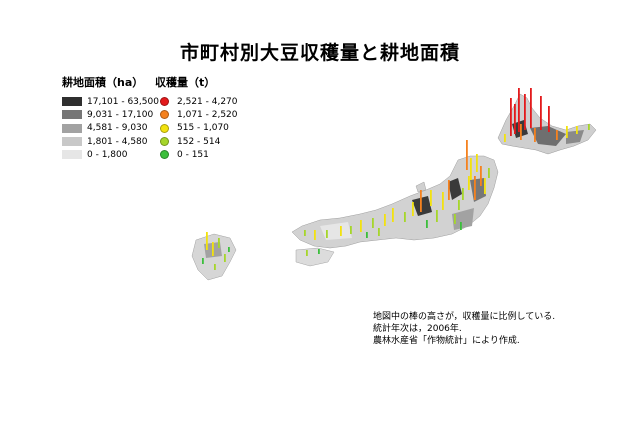 This screenshot has height=447, width=640. I want to click on yield-legend-item: 1,071 - 2,520, so click(196, 114).